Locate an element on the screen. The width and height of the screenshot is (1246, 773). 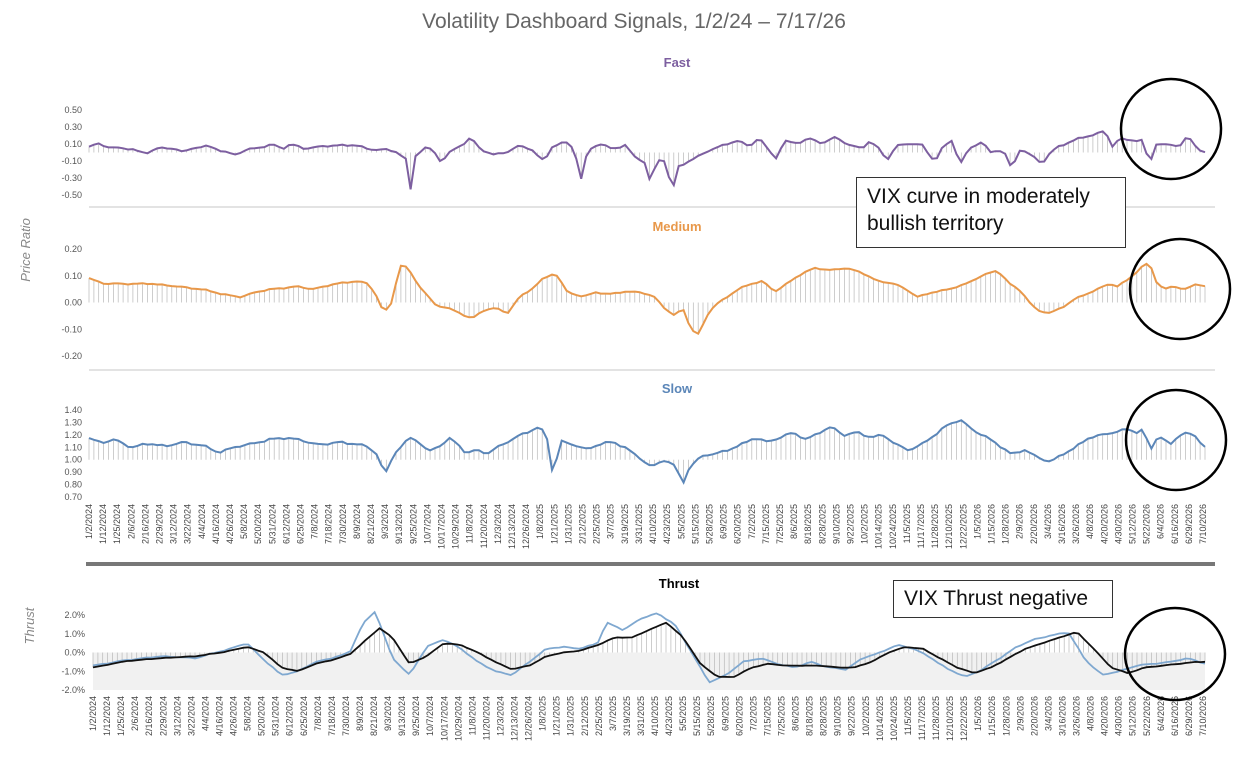
x-tick-label: 7/18/2024 is located at coordinates (329, 524).